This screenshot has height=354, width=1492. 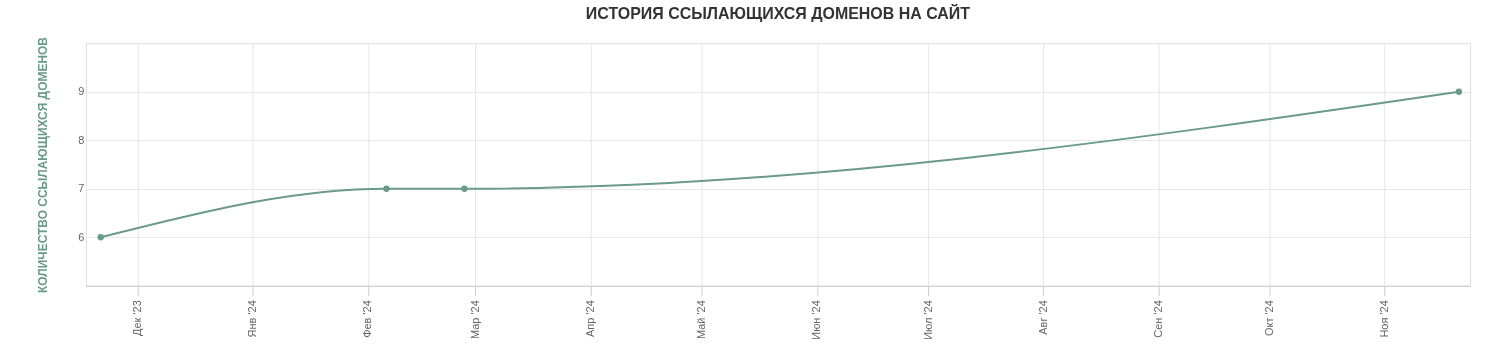 I want to click on y-tick-label: 9, so click(x=81, y=91).